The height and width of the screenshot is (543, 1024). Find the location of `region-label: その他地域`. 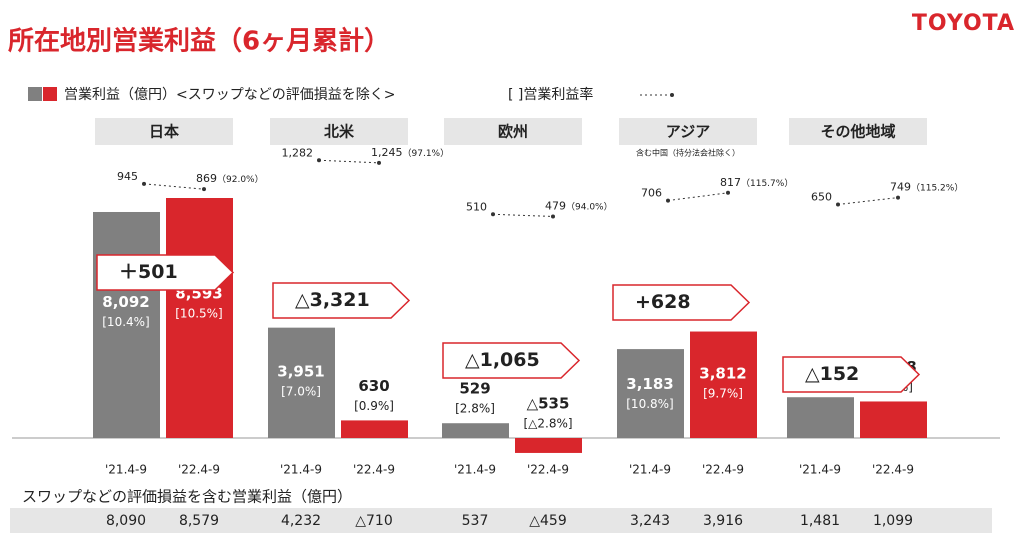

region-label: その他地域 is located at coordinates (857, 132).